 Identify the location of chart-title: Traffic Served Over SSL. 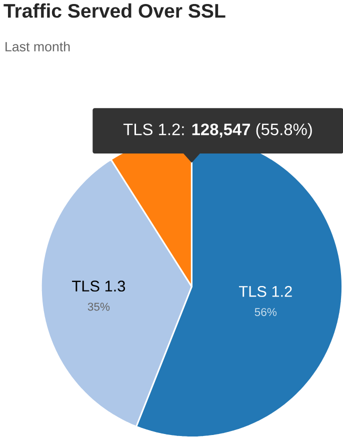
(114, 10).